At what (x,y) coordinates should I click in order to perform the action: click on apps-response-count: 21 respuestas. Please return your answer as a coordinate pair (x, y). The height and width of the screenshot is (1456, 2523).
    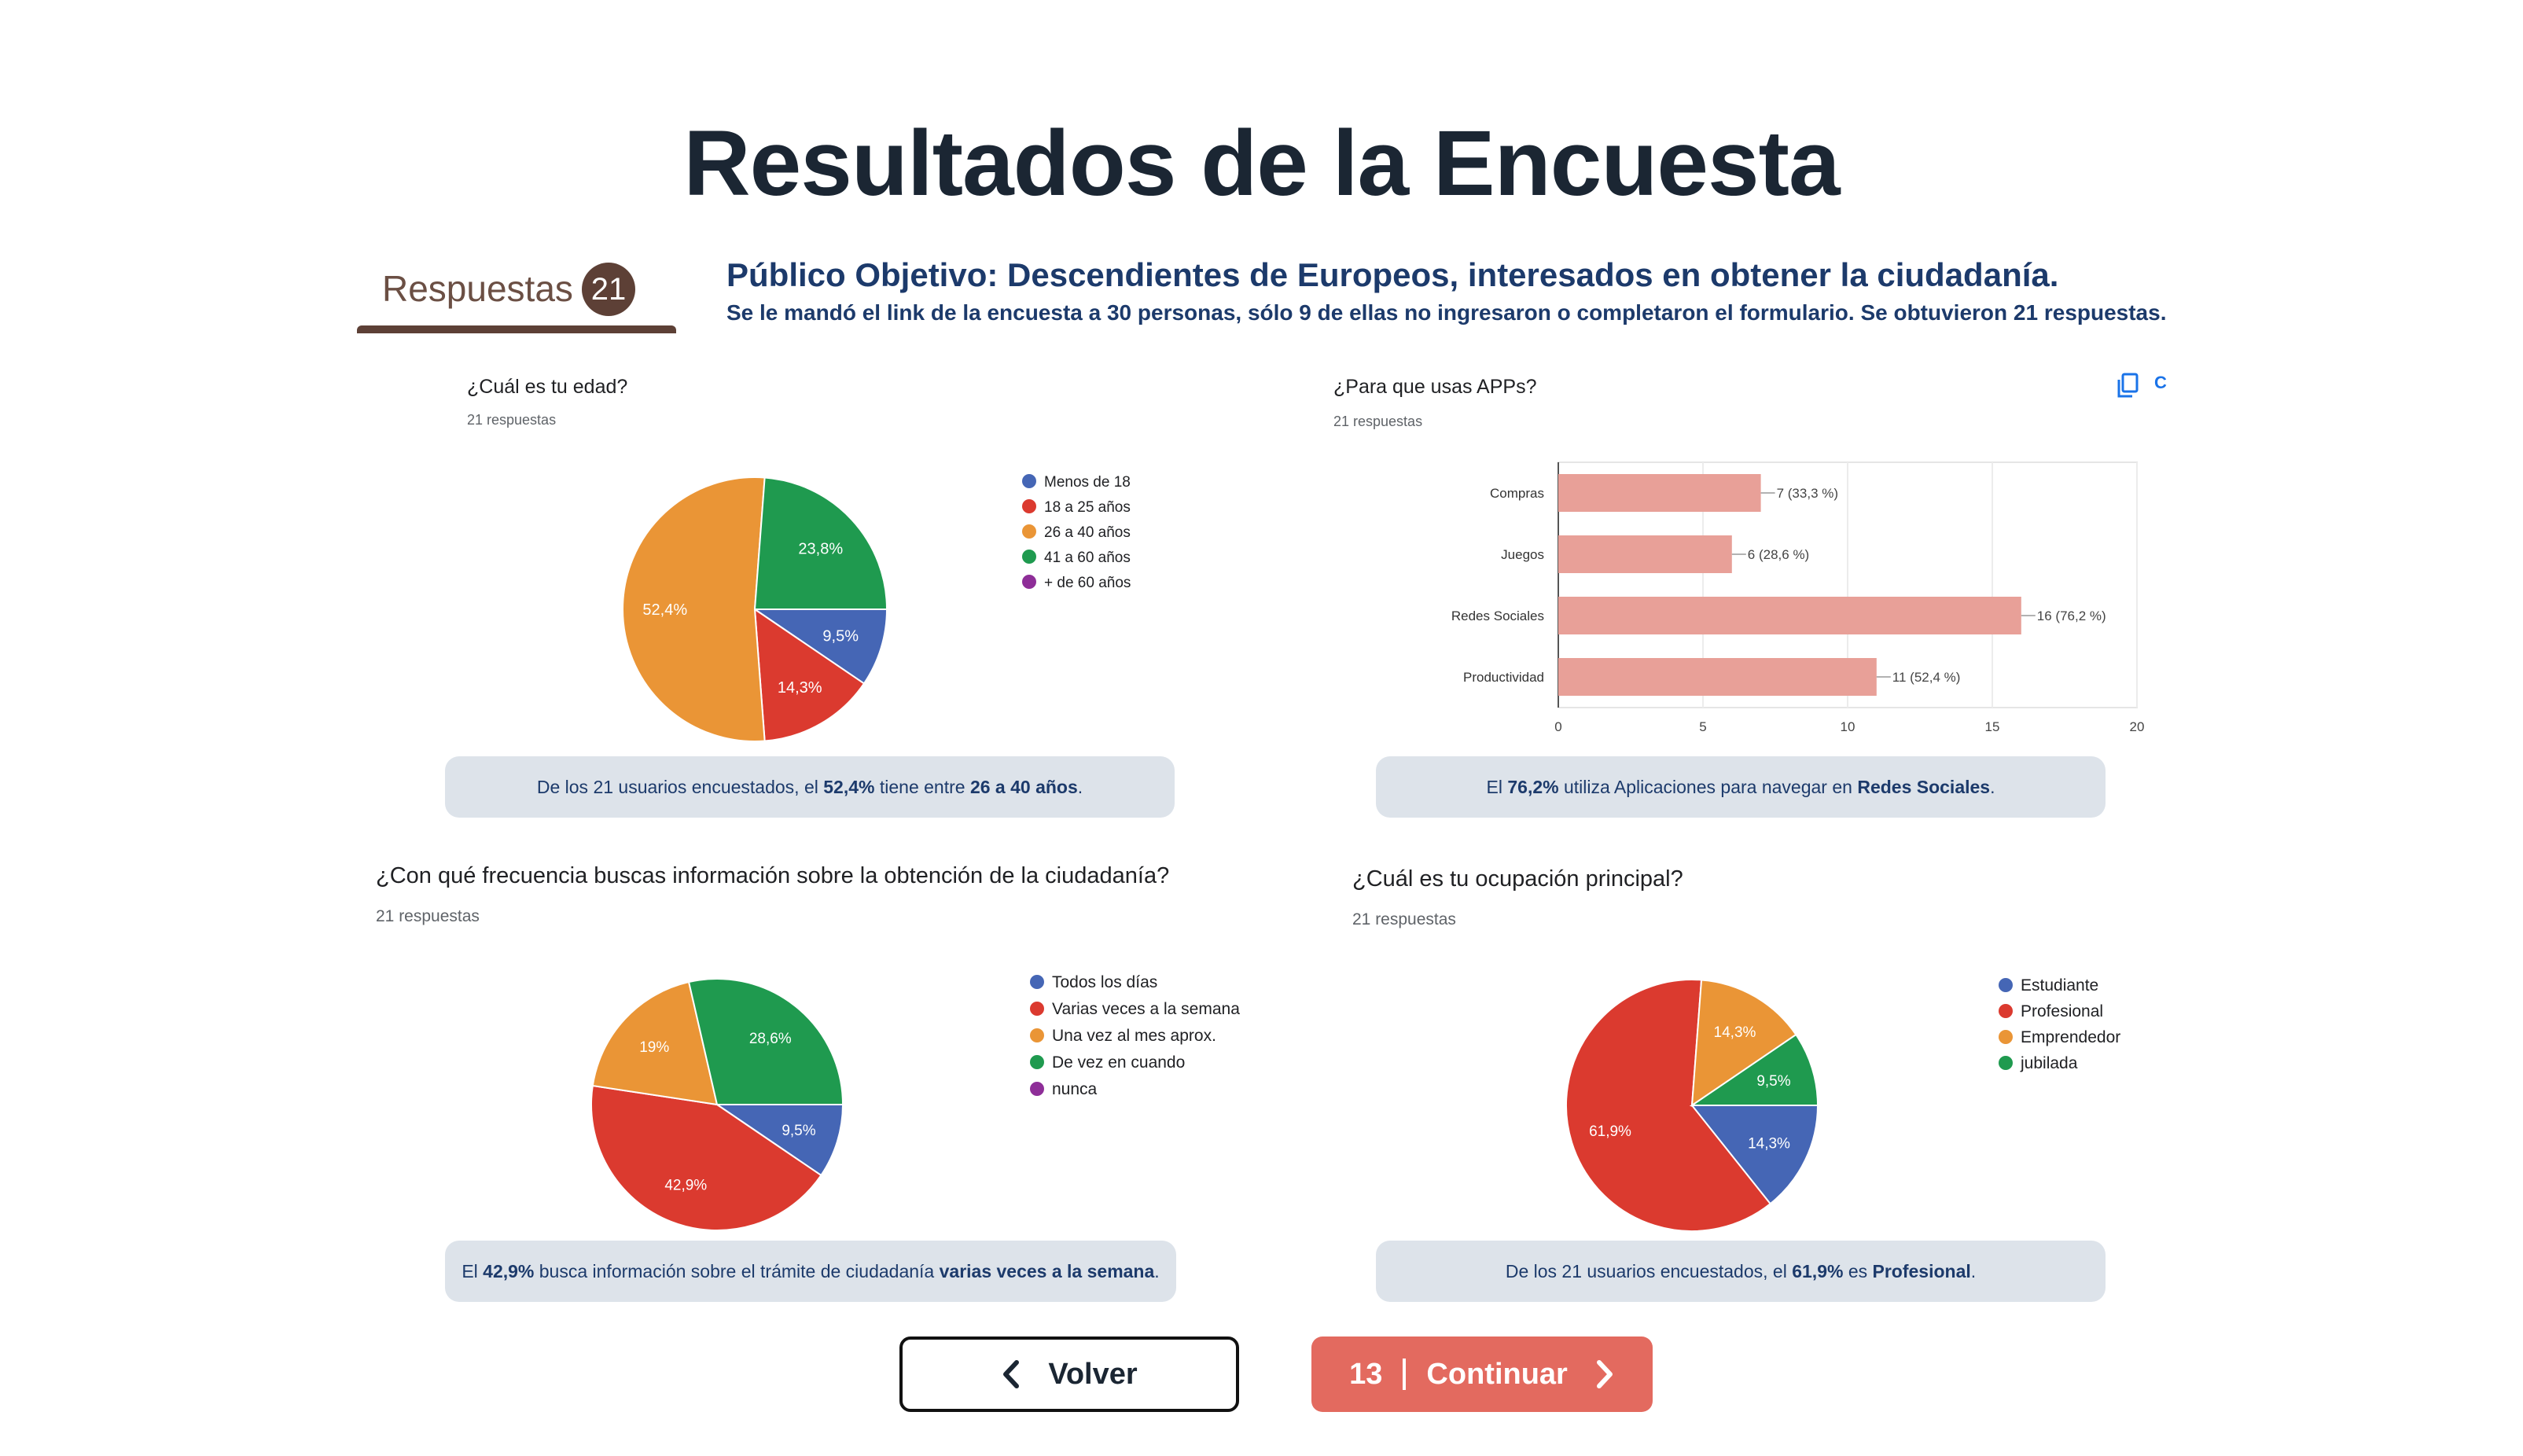
    Looking at the image, I should click on (1378, 421).